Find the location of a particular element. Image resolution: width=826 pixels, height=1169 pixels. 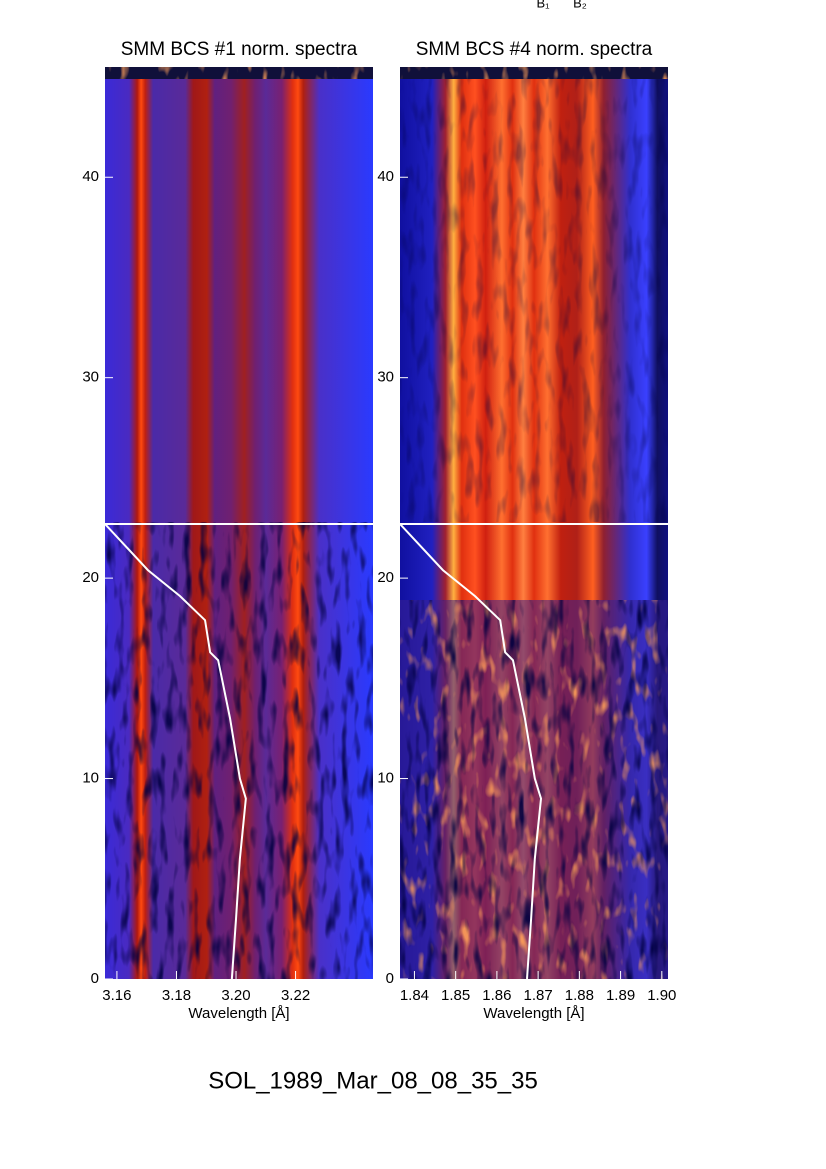

chart-title: SMM BCS #4 norm. spectra is located at coordinates (534, 49).